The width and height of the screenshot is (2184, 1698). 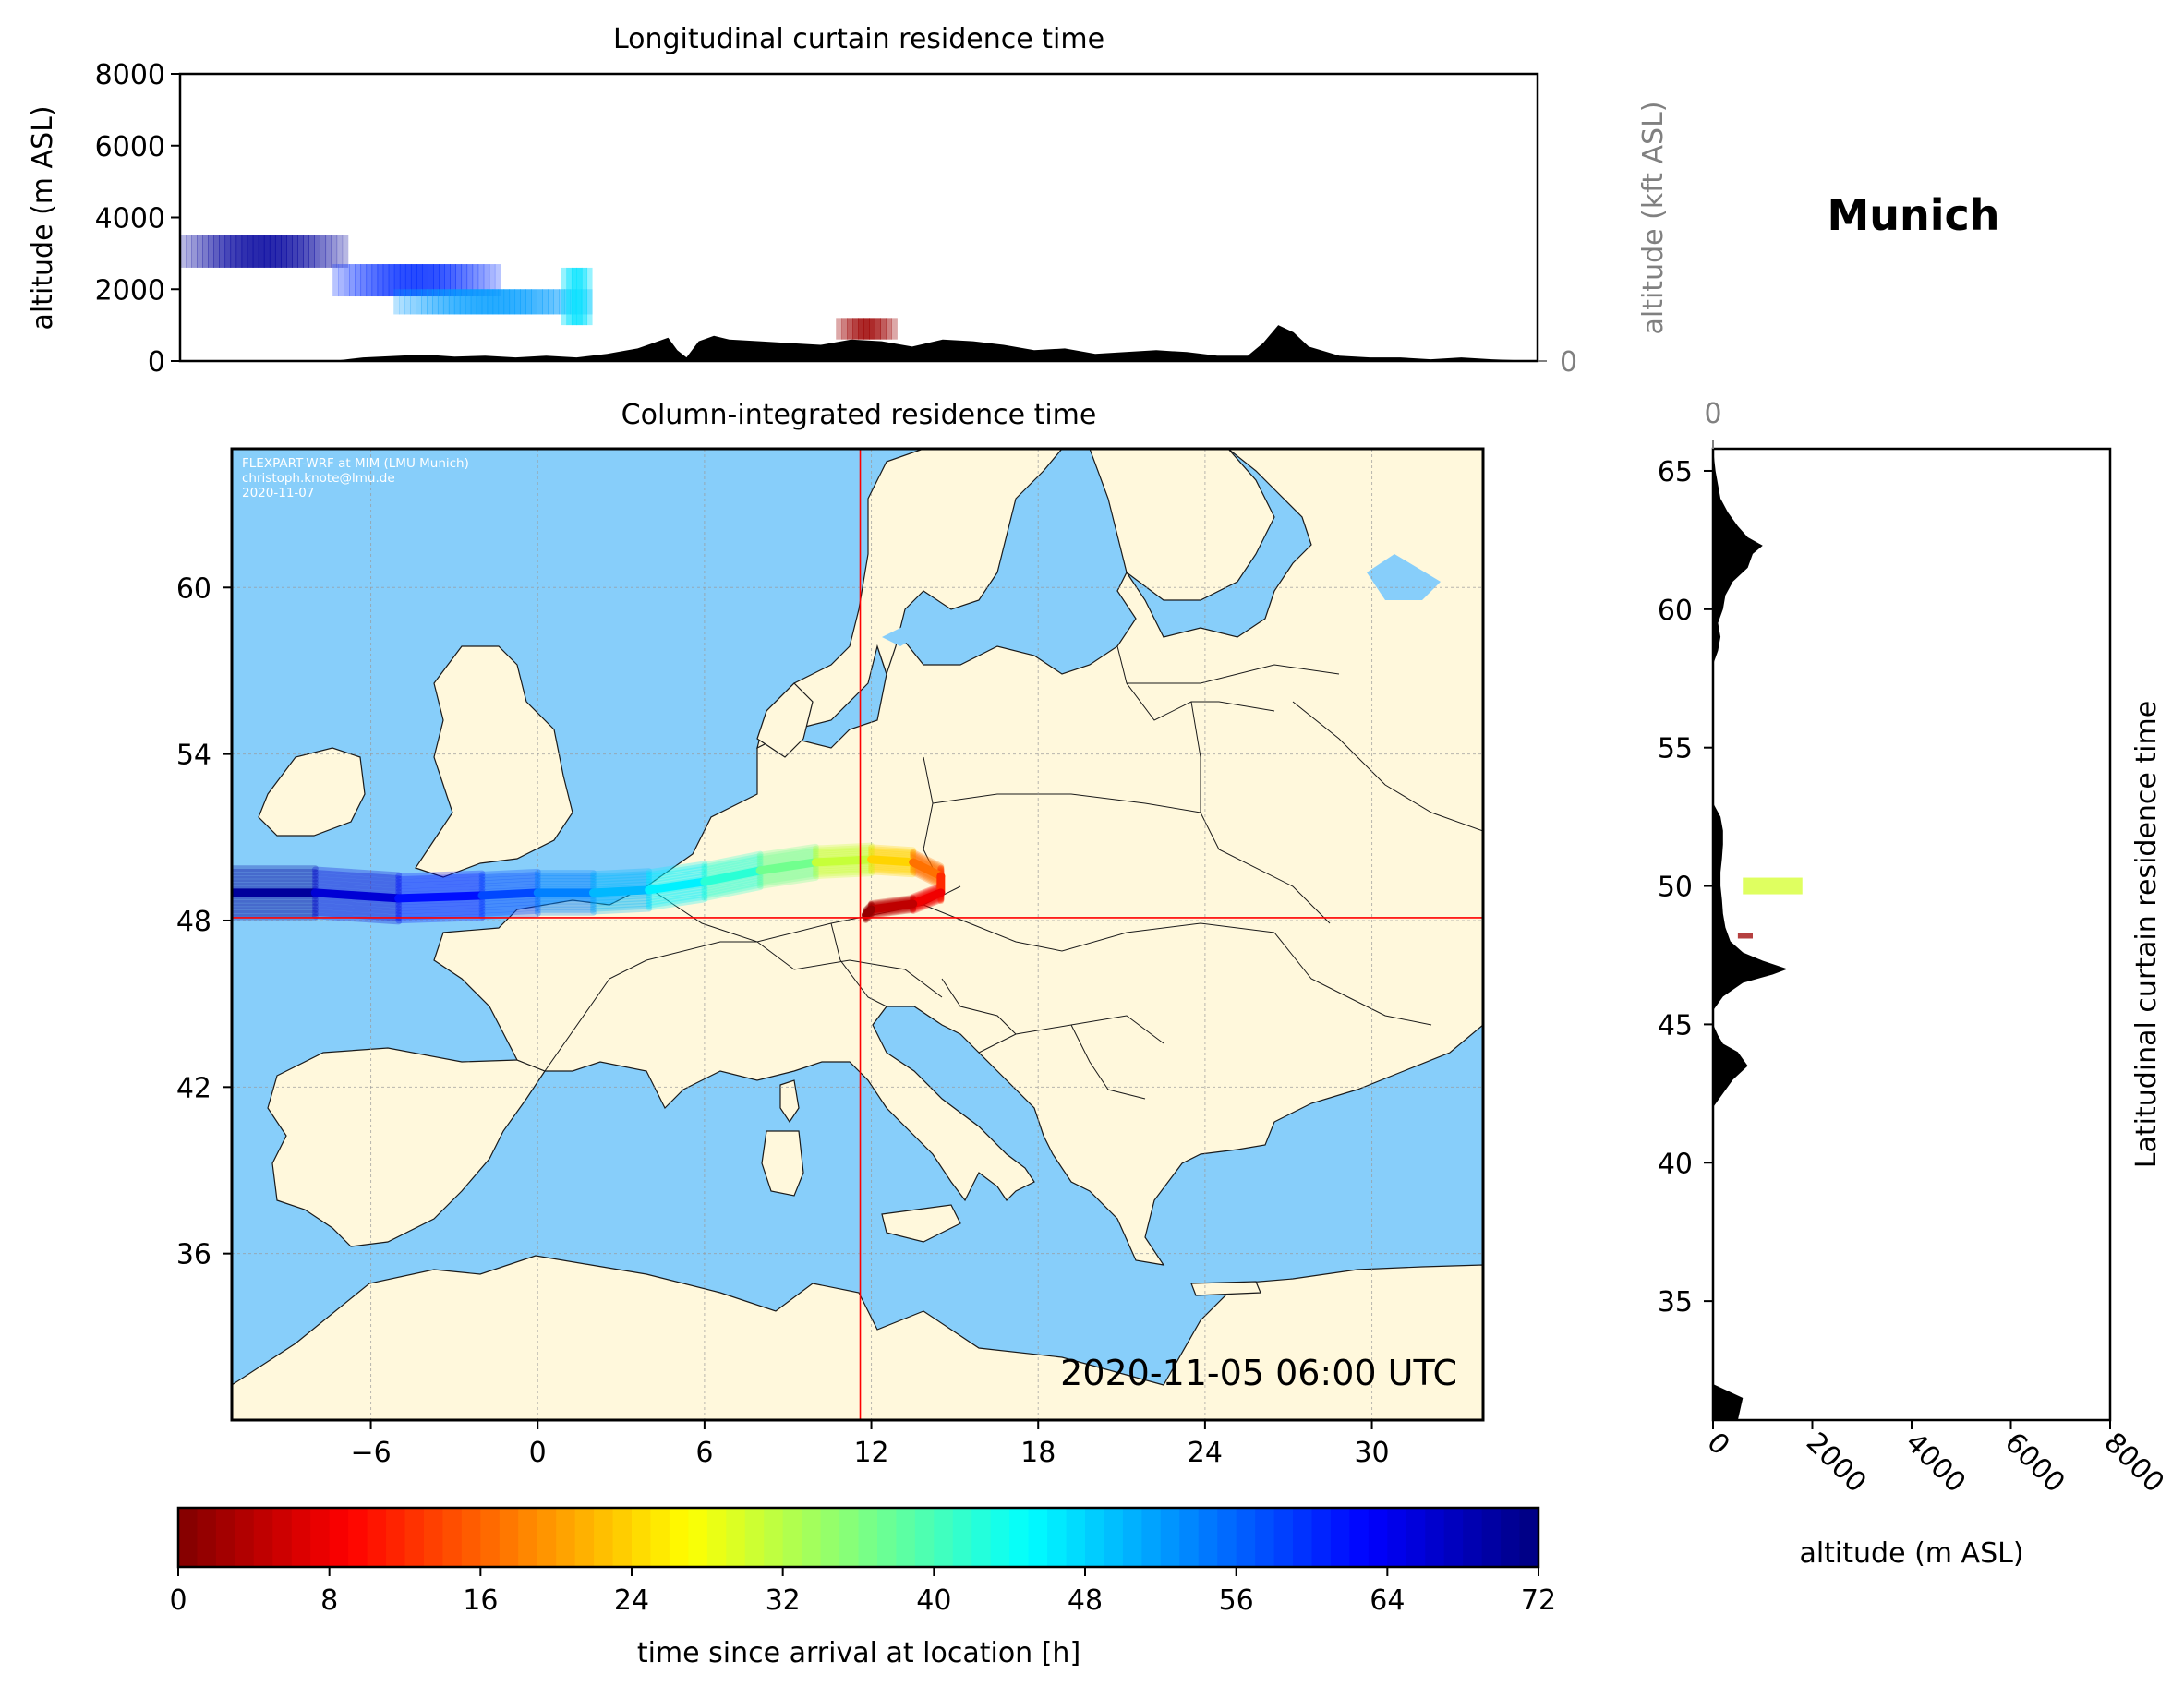 I want to click on map-x-tick-label: 30, so click(x=1371, y=1453).